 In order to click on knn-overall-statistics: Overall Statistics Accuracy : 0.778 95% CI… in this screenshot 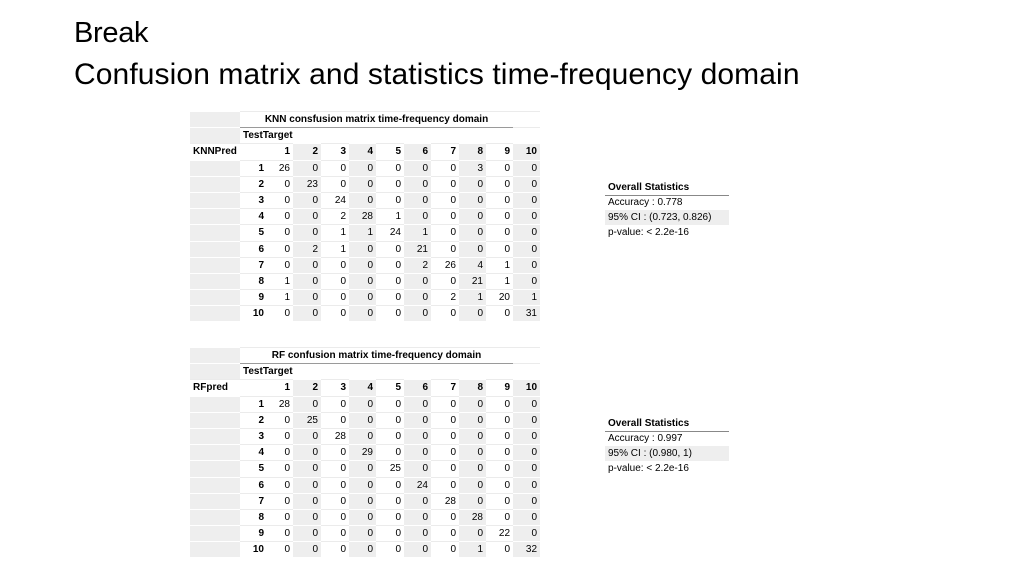, I will do `click(667, 209)`.